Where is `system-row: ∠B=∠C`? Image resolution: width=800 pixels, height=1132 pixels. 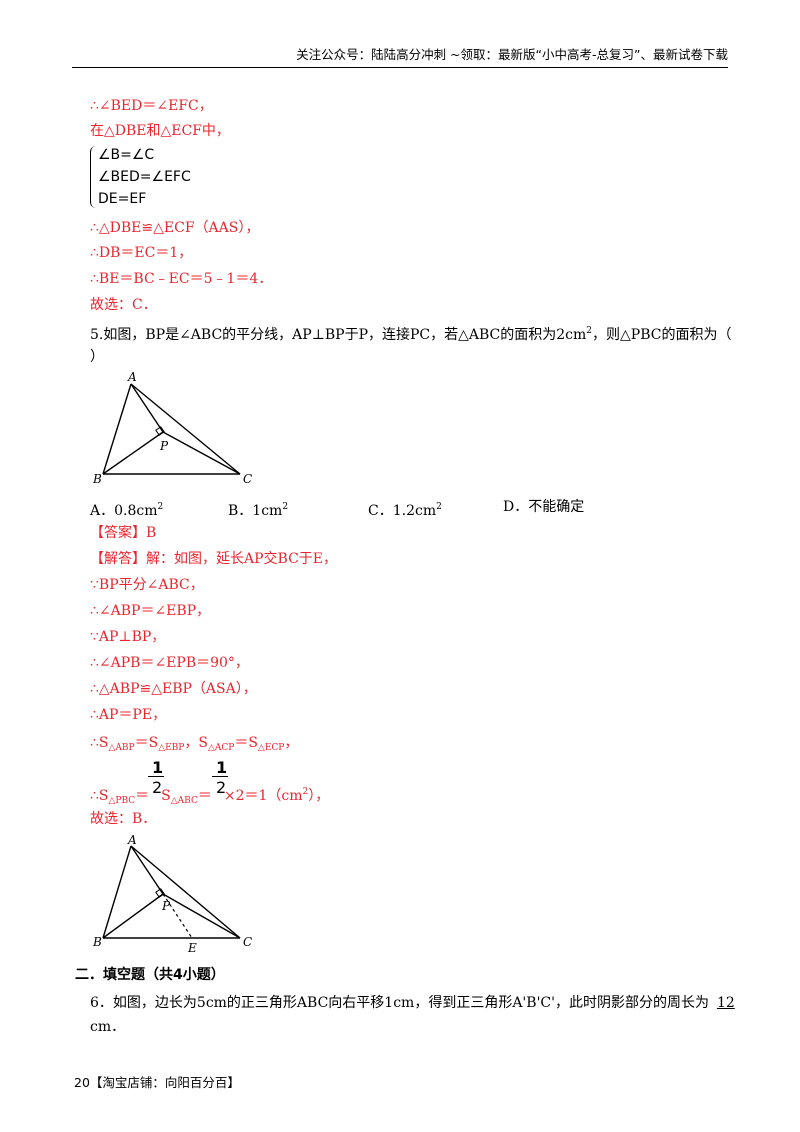 system-row: ∠B=∠C is located at coordinates (126, 155).